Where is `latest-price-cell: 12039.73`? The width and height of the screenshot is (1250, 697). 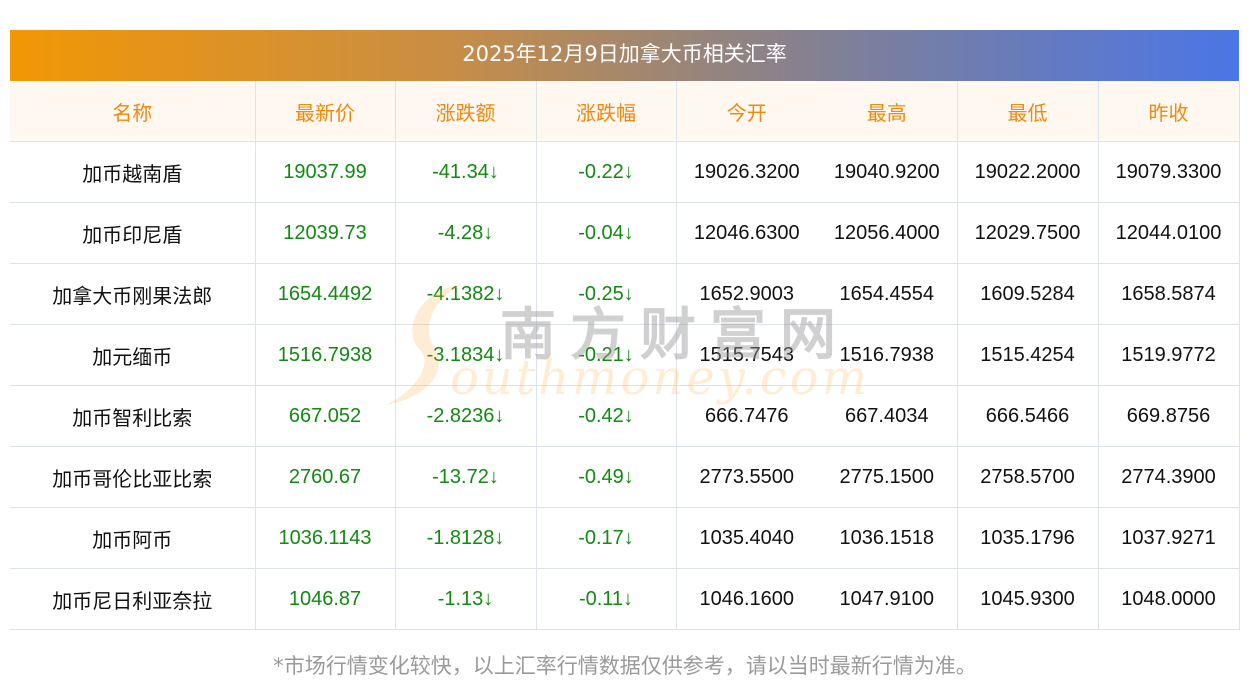 latest-price-cell: 12039.73 is located at coordinates (325, 233).